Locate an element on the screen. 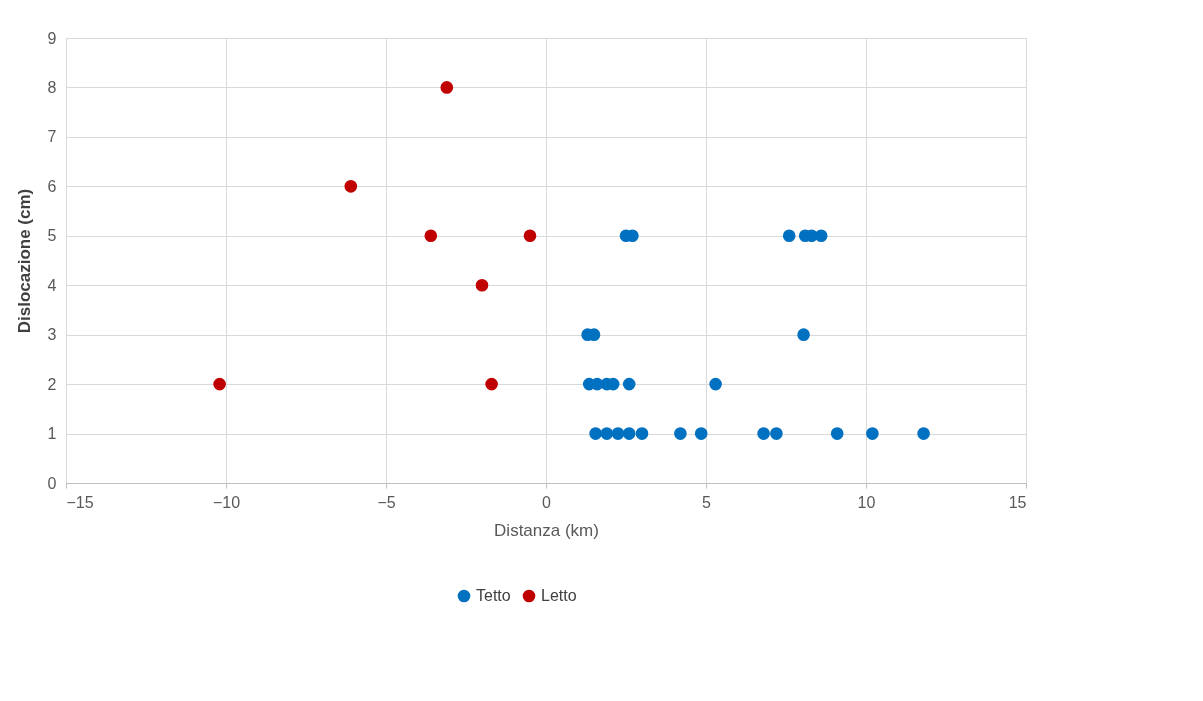 The width and height of the screenshot is (1203, 701). legend-label: Letto is located at coordinates (559, 595).